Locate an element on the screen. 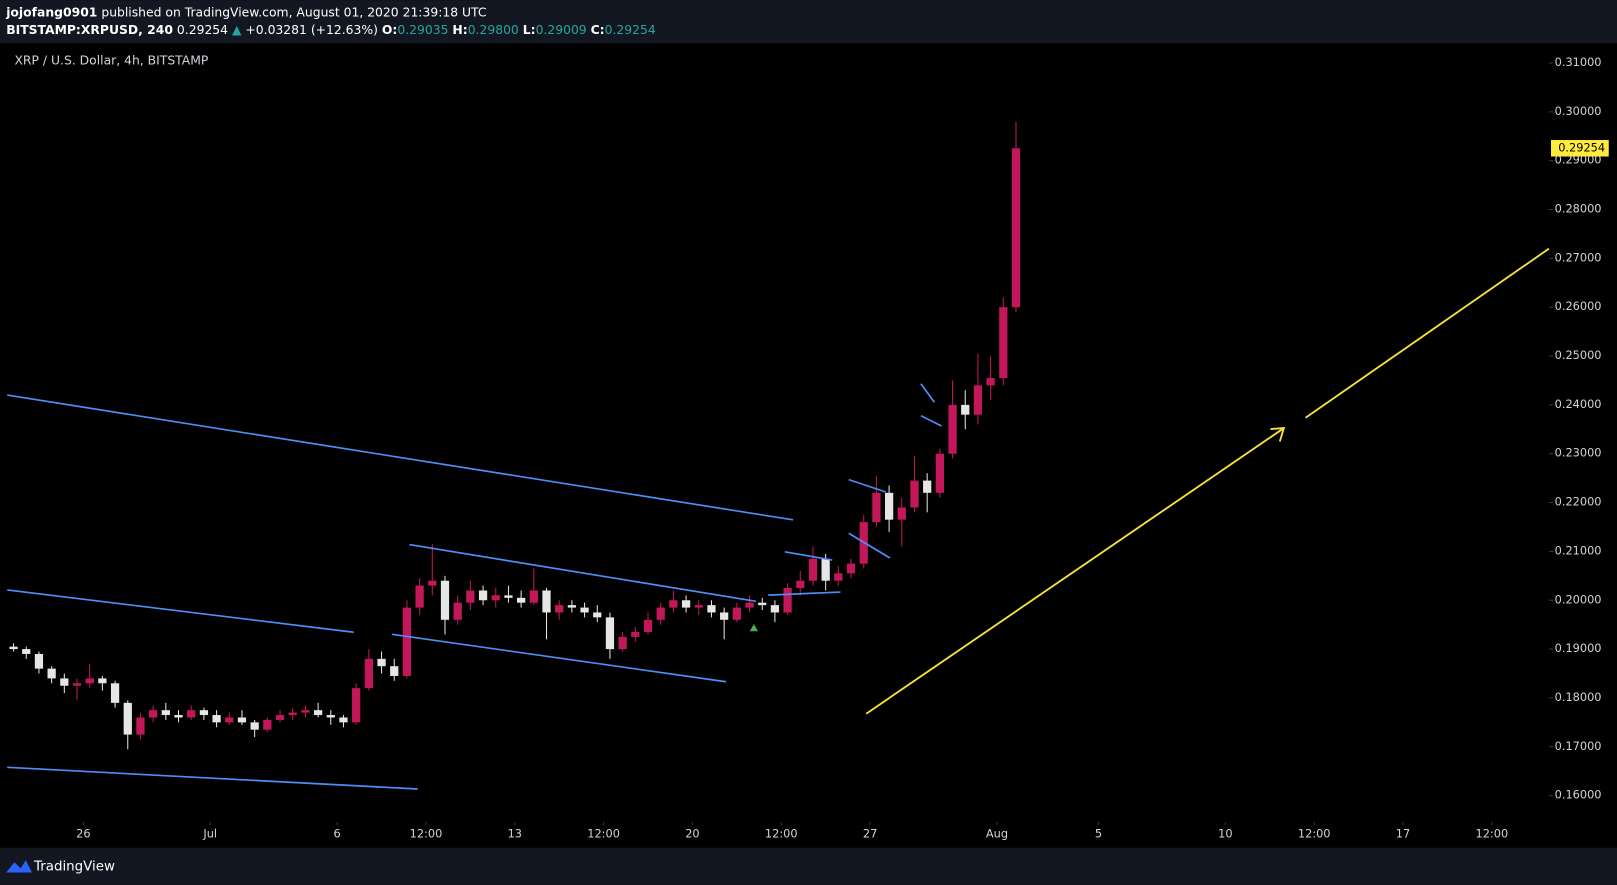 This screenshot has width=1617, height=885. y-tick-label: 0.25000 is located at coordinates (1578, 355).